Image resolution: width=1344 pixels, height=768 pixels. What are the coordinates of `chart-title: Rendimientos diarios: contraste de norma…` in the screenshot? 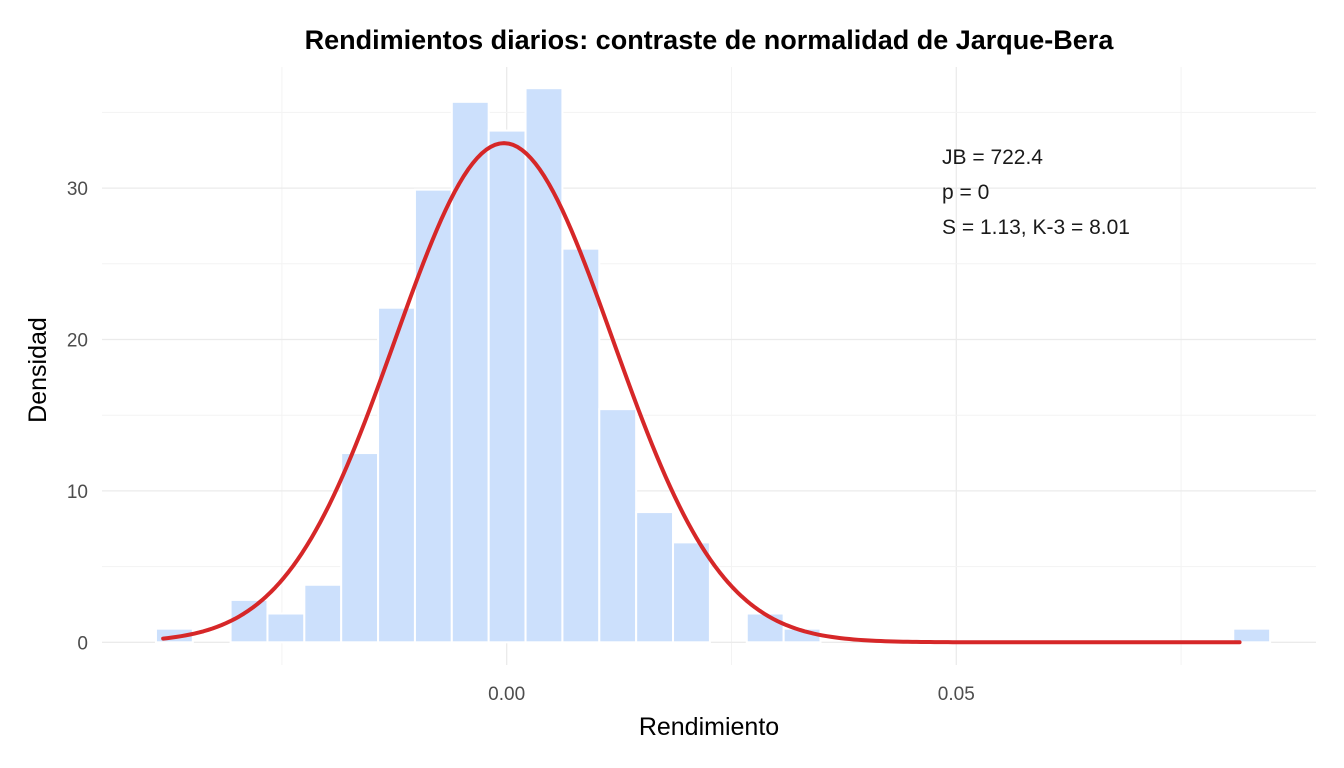 It's located at (710, 40).